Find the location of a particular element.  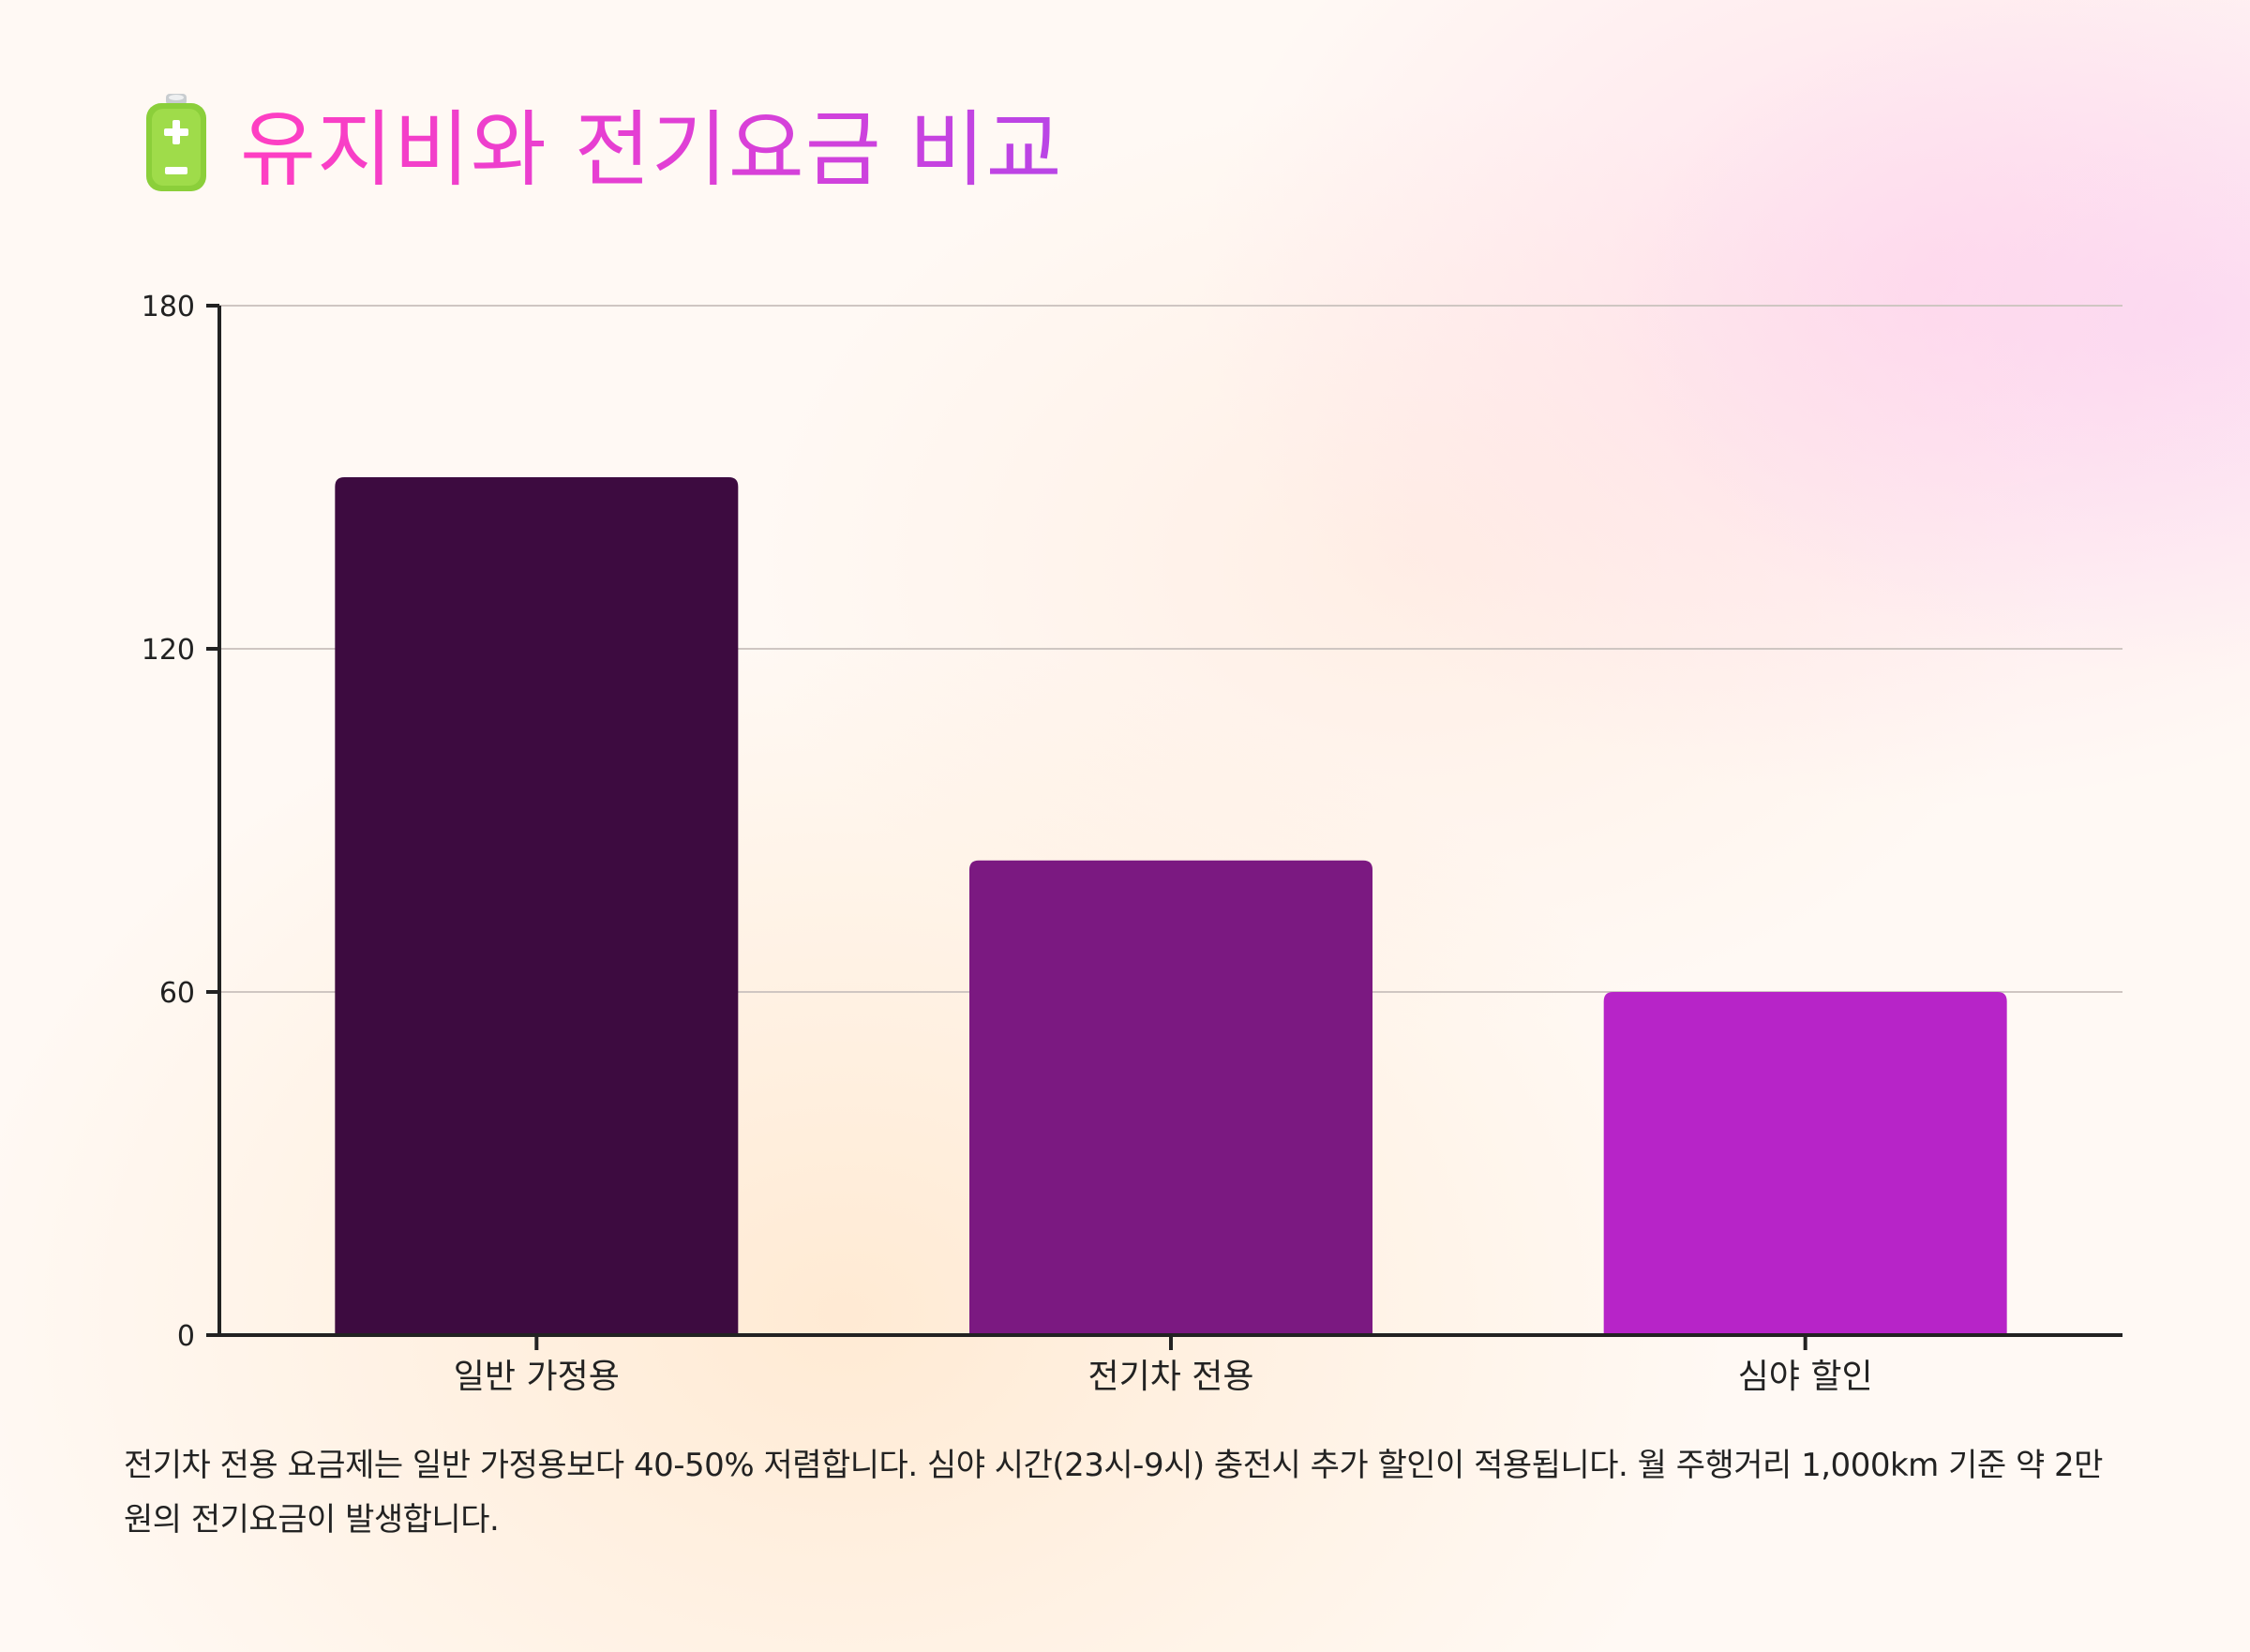

y-tick-label: 120 is located at coordinates (168, 650).